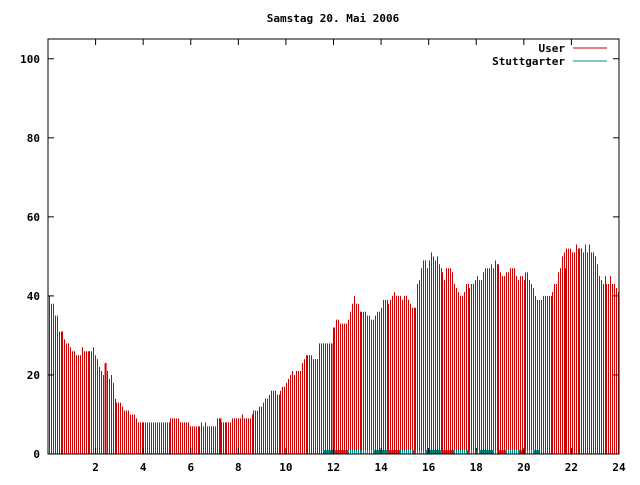 This screenshot has height=485, width=640. Describe the element at coordinates (528, 61) in the screenshot. I see `legend-label-stuttgarter: Stuttgarter` at that location.